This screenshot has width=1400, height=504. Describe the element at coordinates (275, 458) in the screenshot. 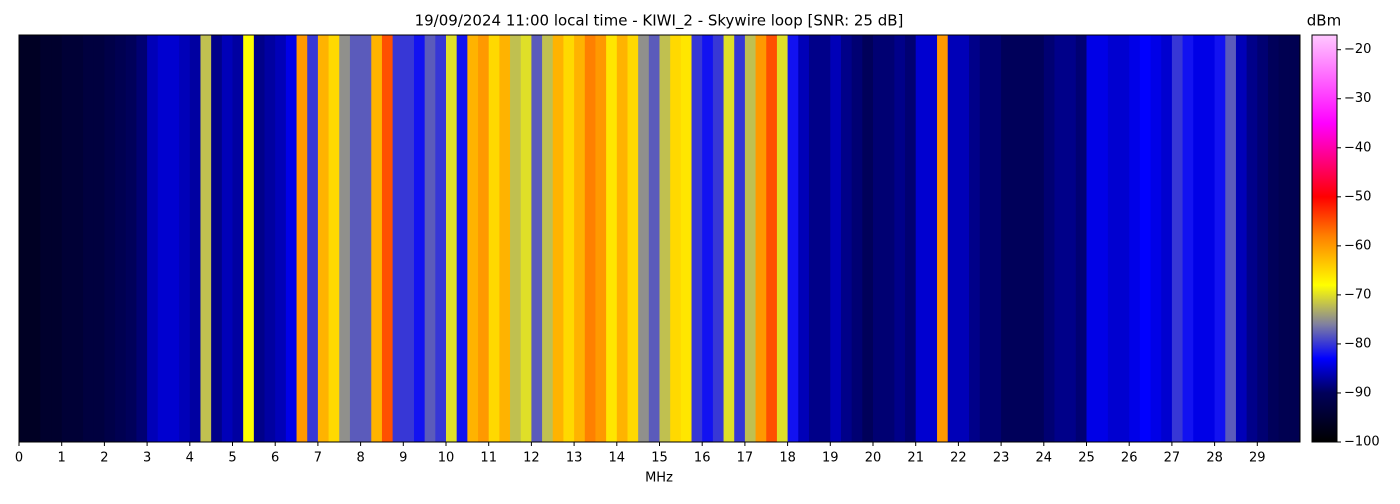

I see `x-tick-label: 6` at that location.